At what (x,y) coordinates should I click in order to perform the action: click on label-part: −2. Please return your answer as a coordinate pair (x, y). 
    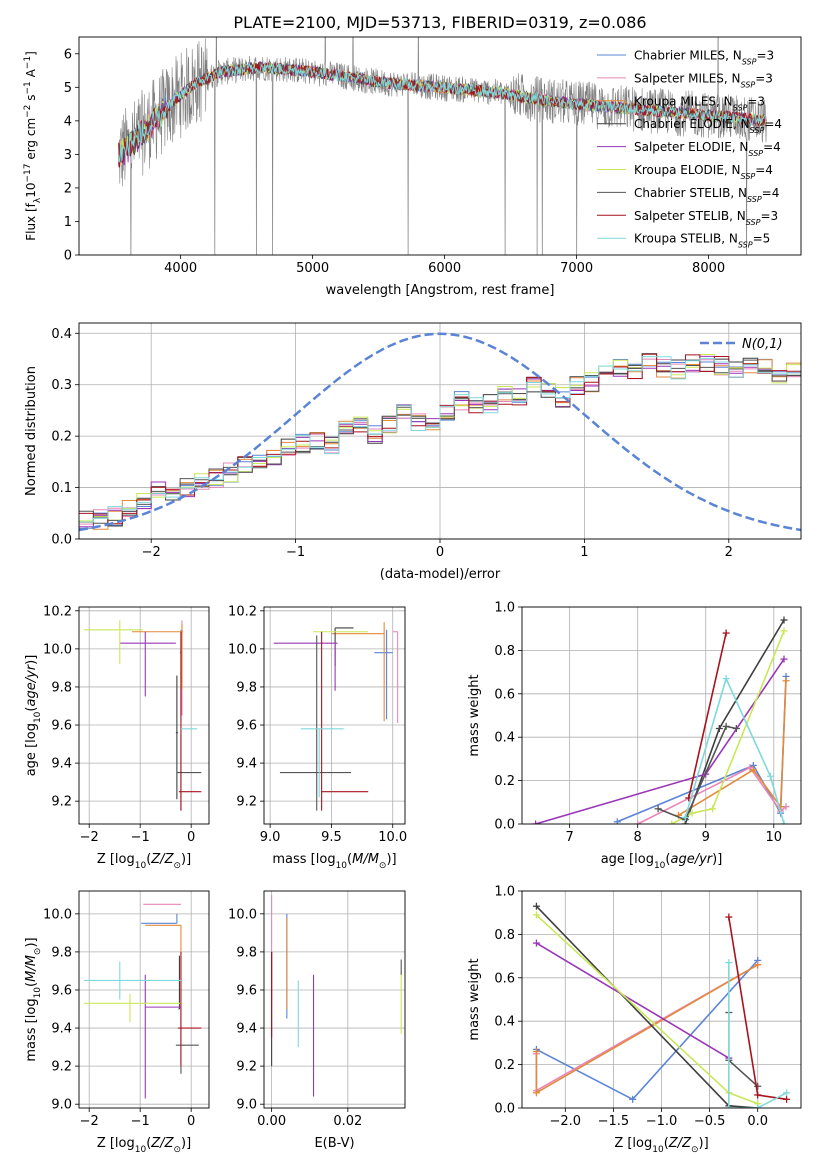
    Looking at the image, I should click on (28, 111).